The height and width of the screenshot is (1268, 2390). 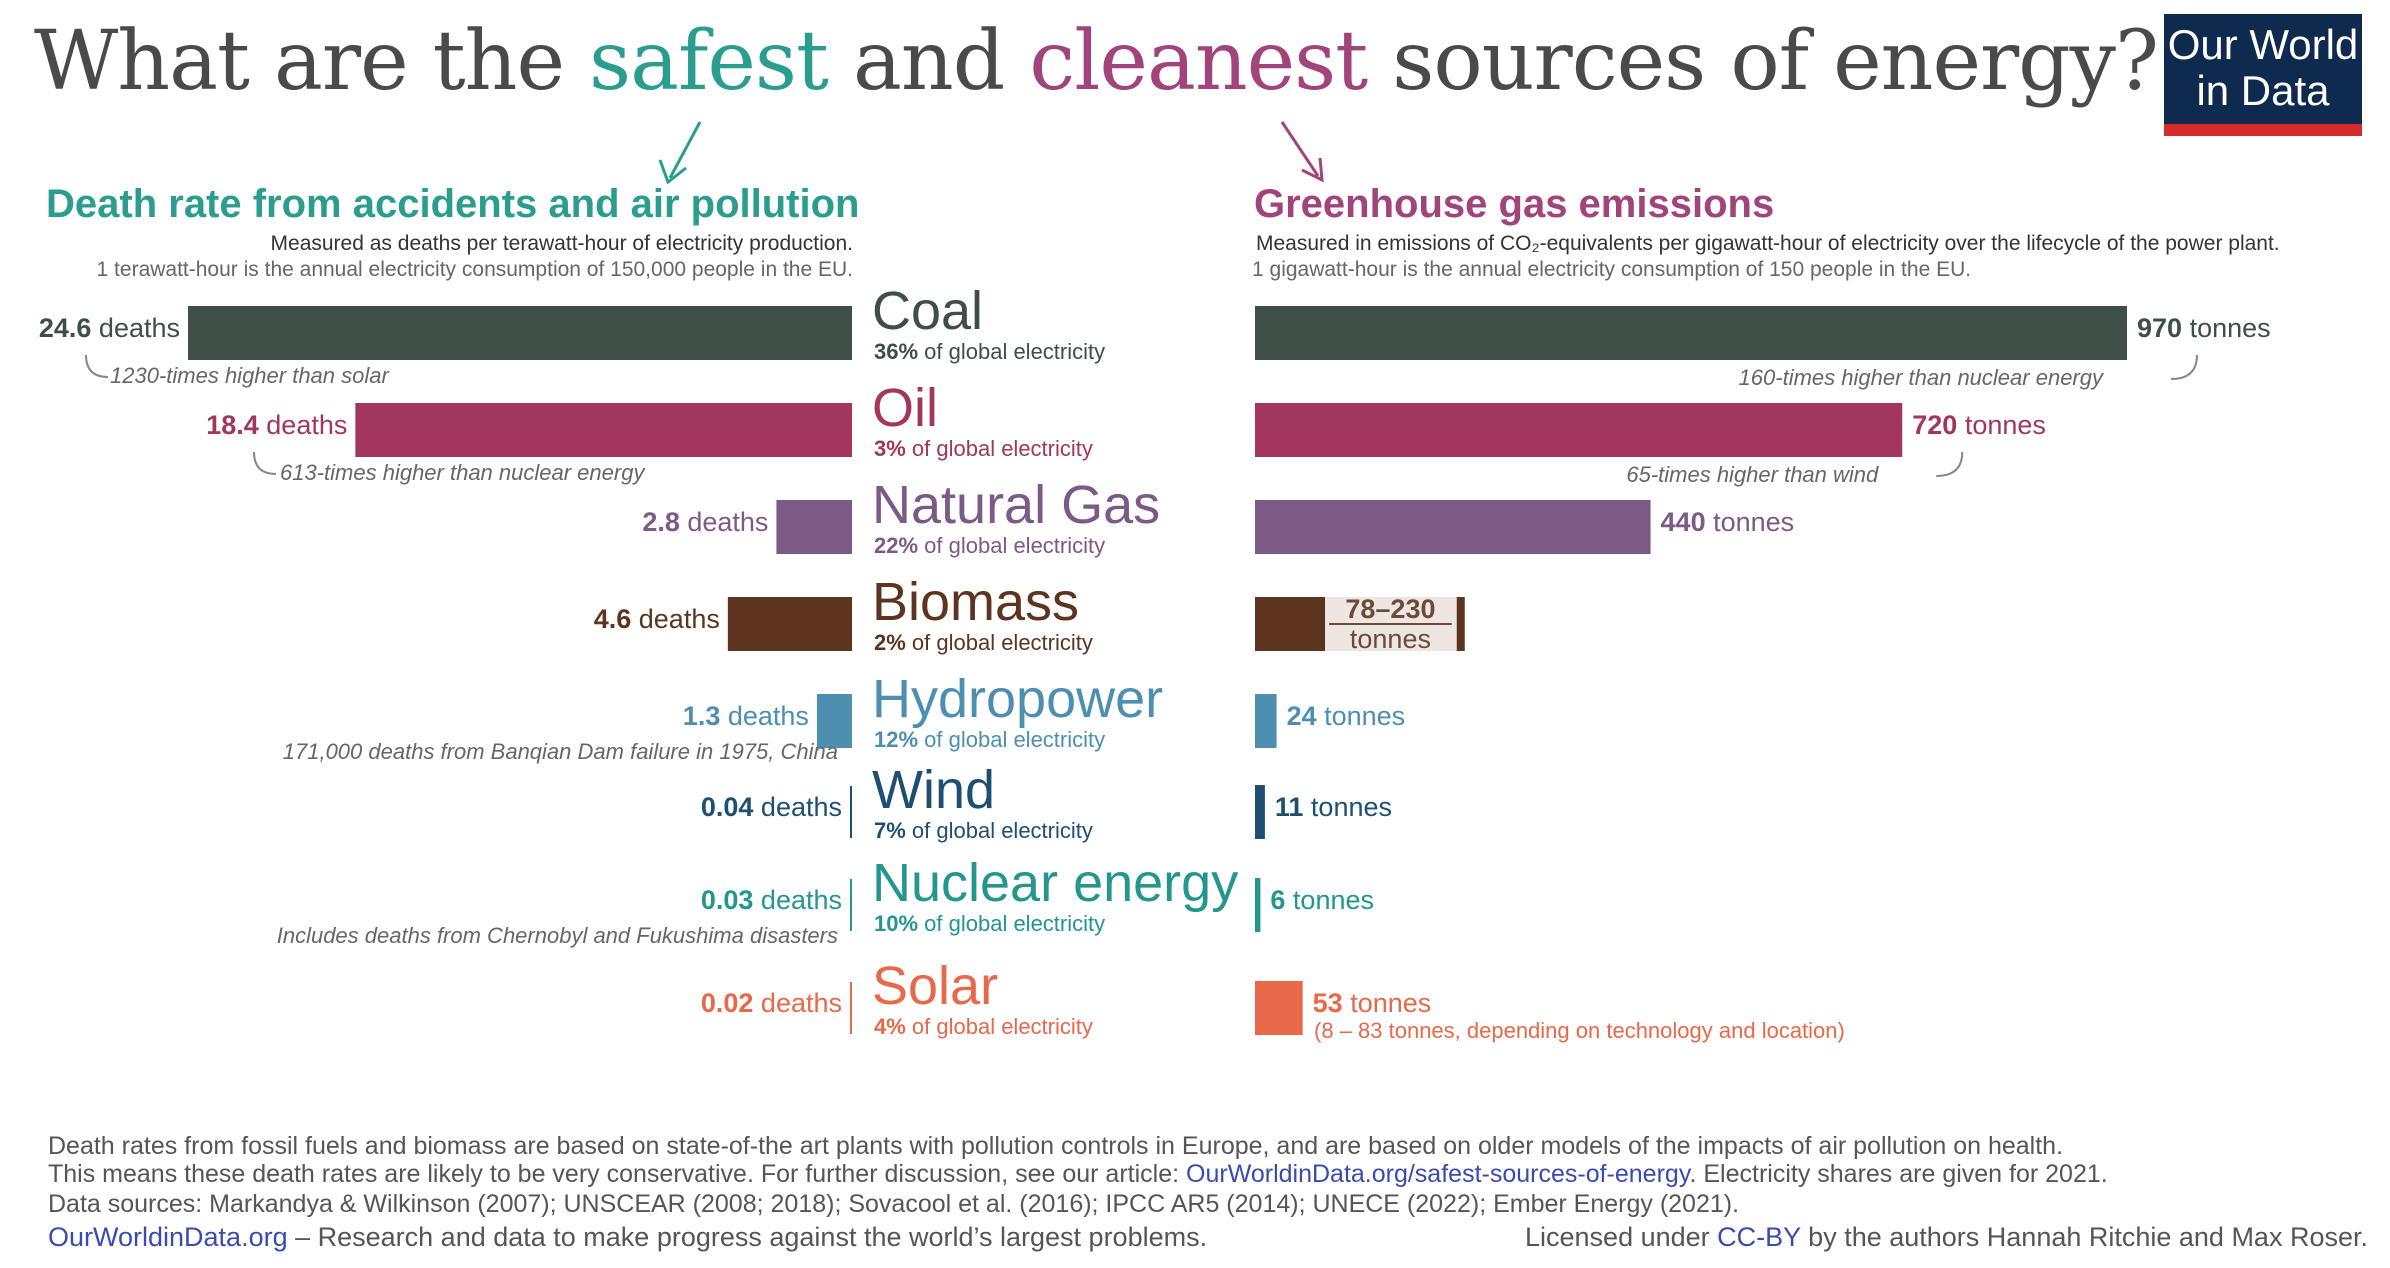 I want to click on license-a: Licensed under, so click(x=1621, y=1237).